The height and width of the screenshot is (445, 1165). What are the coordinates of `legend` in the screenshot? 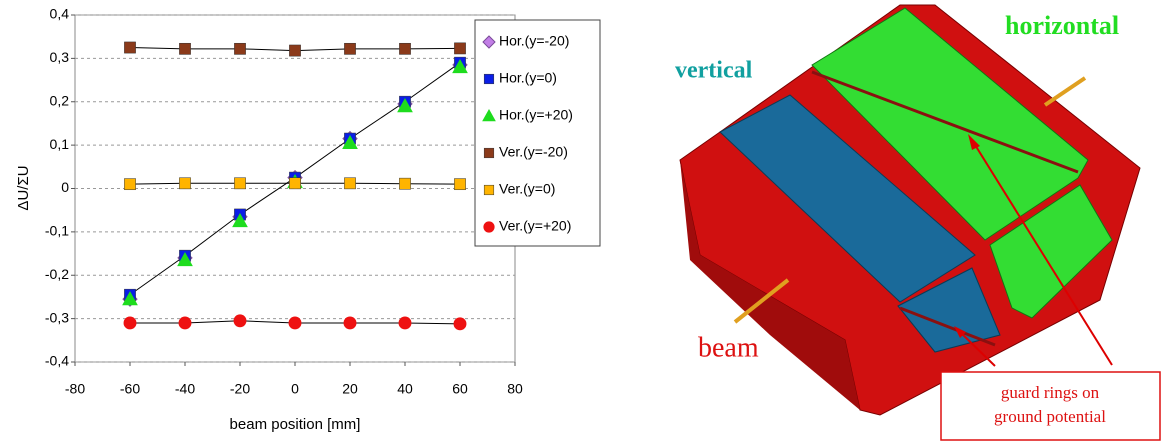 It's located at (537, 133).